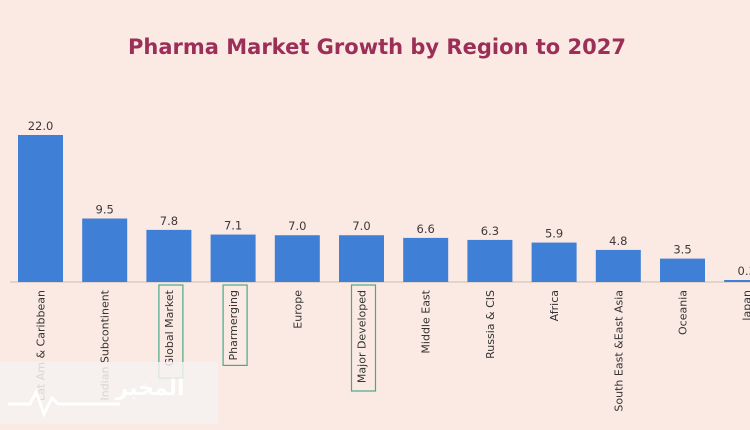 The image size is (750, 430). What do you see at coordinates (297, 226) in the screenshot?
I see `value-label-4: 7.0` at bounding box center [297, 226].